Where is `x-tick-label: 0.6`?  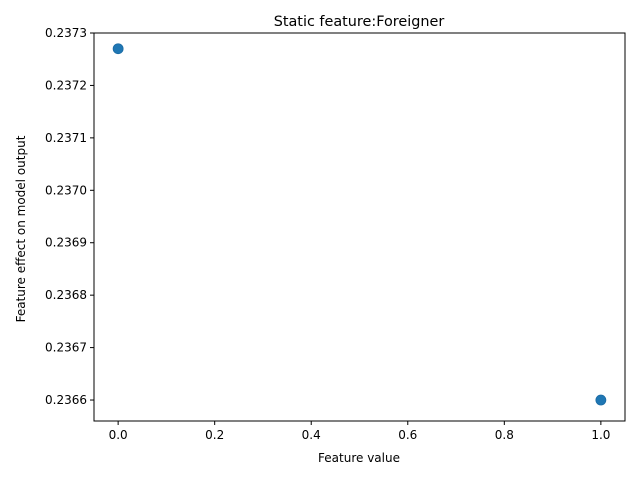
x-tick-label: 0.6 is located at coordinates (407, 435).